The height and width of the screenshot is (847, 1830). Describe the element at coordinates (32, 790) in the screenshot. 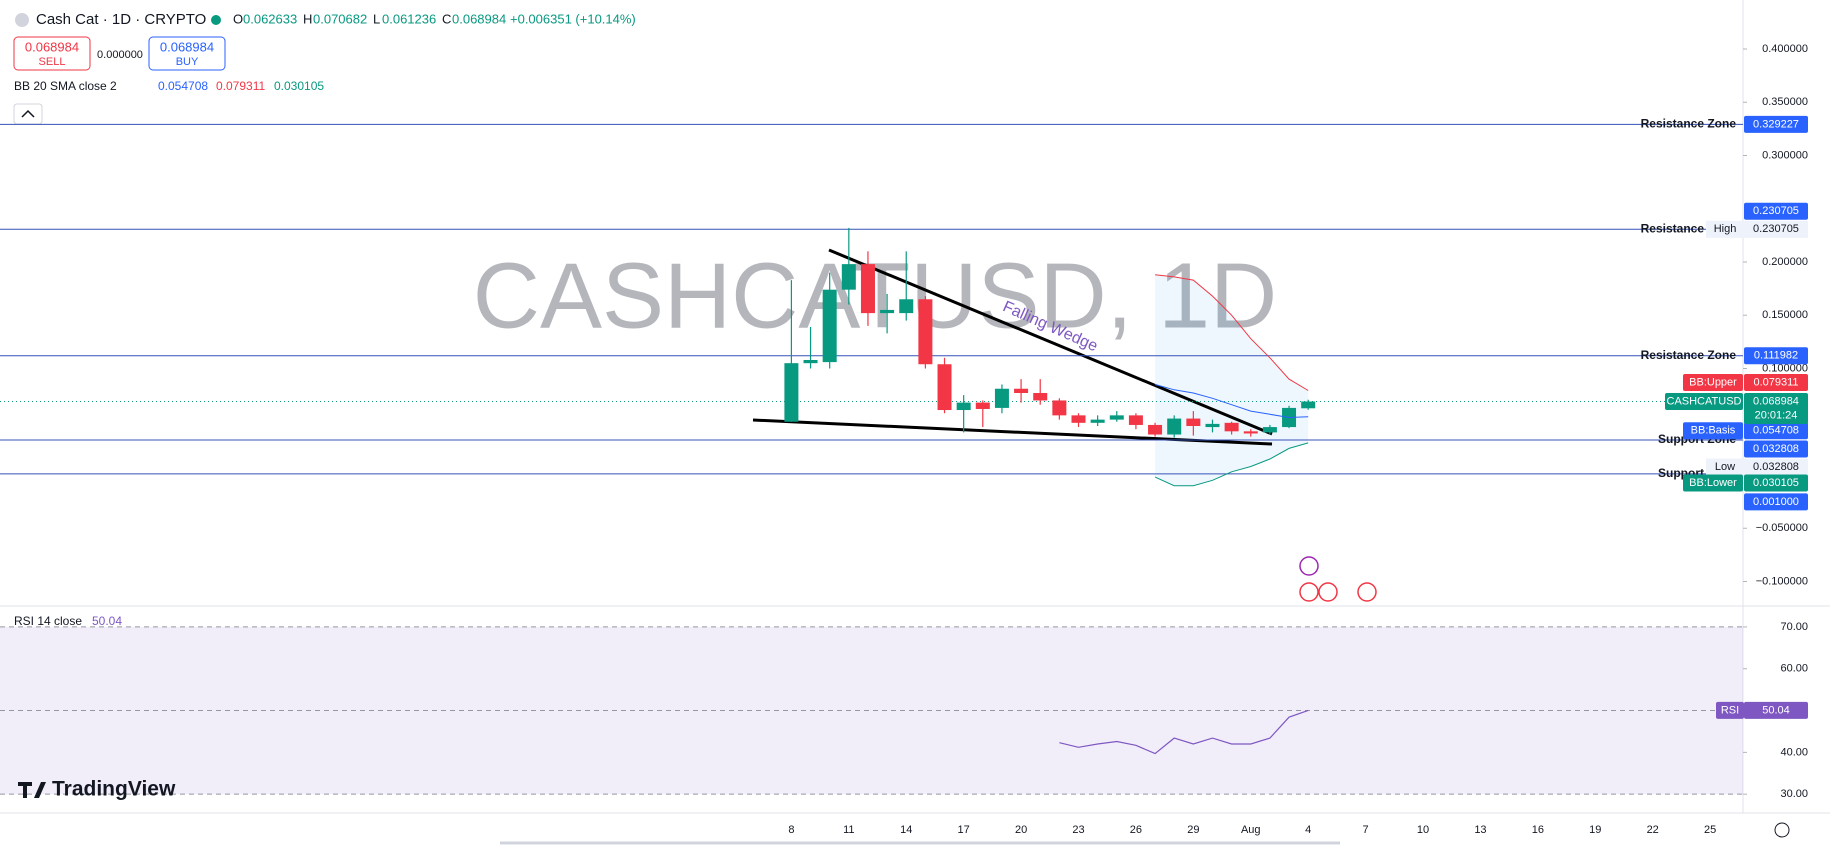

I see `logo-mark` at that location.